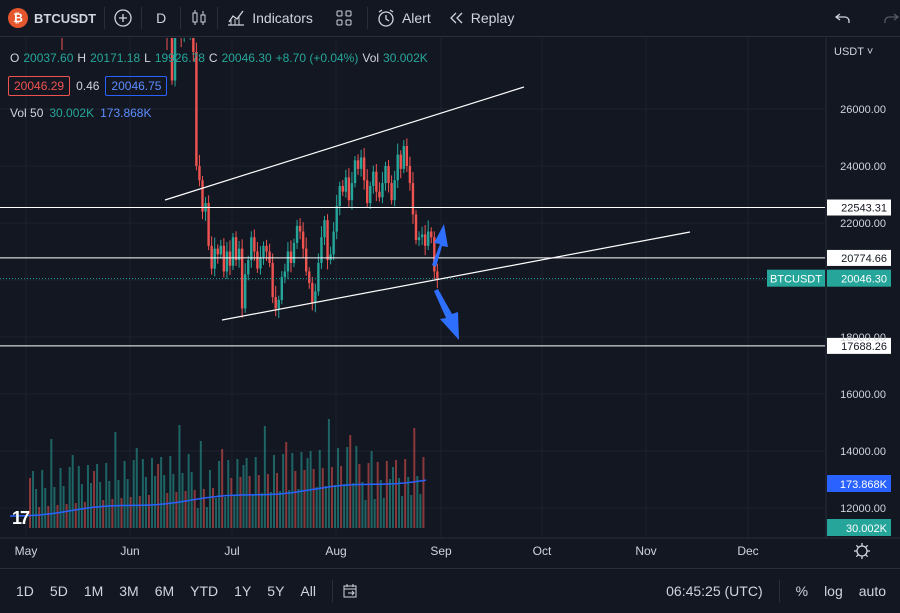  I want to click on interval-button: D, so click(161, 18).